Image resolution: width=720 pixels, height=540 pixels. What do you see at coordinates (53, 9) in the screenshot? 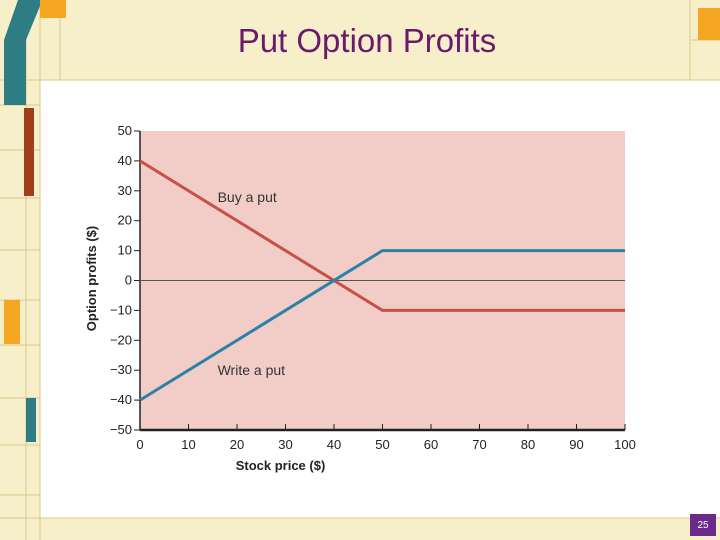
I see `orange-block-top` at bounding box center [53, 9].